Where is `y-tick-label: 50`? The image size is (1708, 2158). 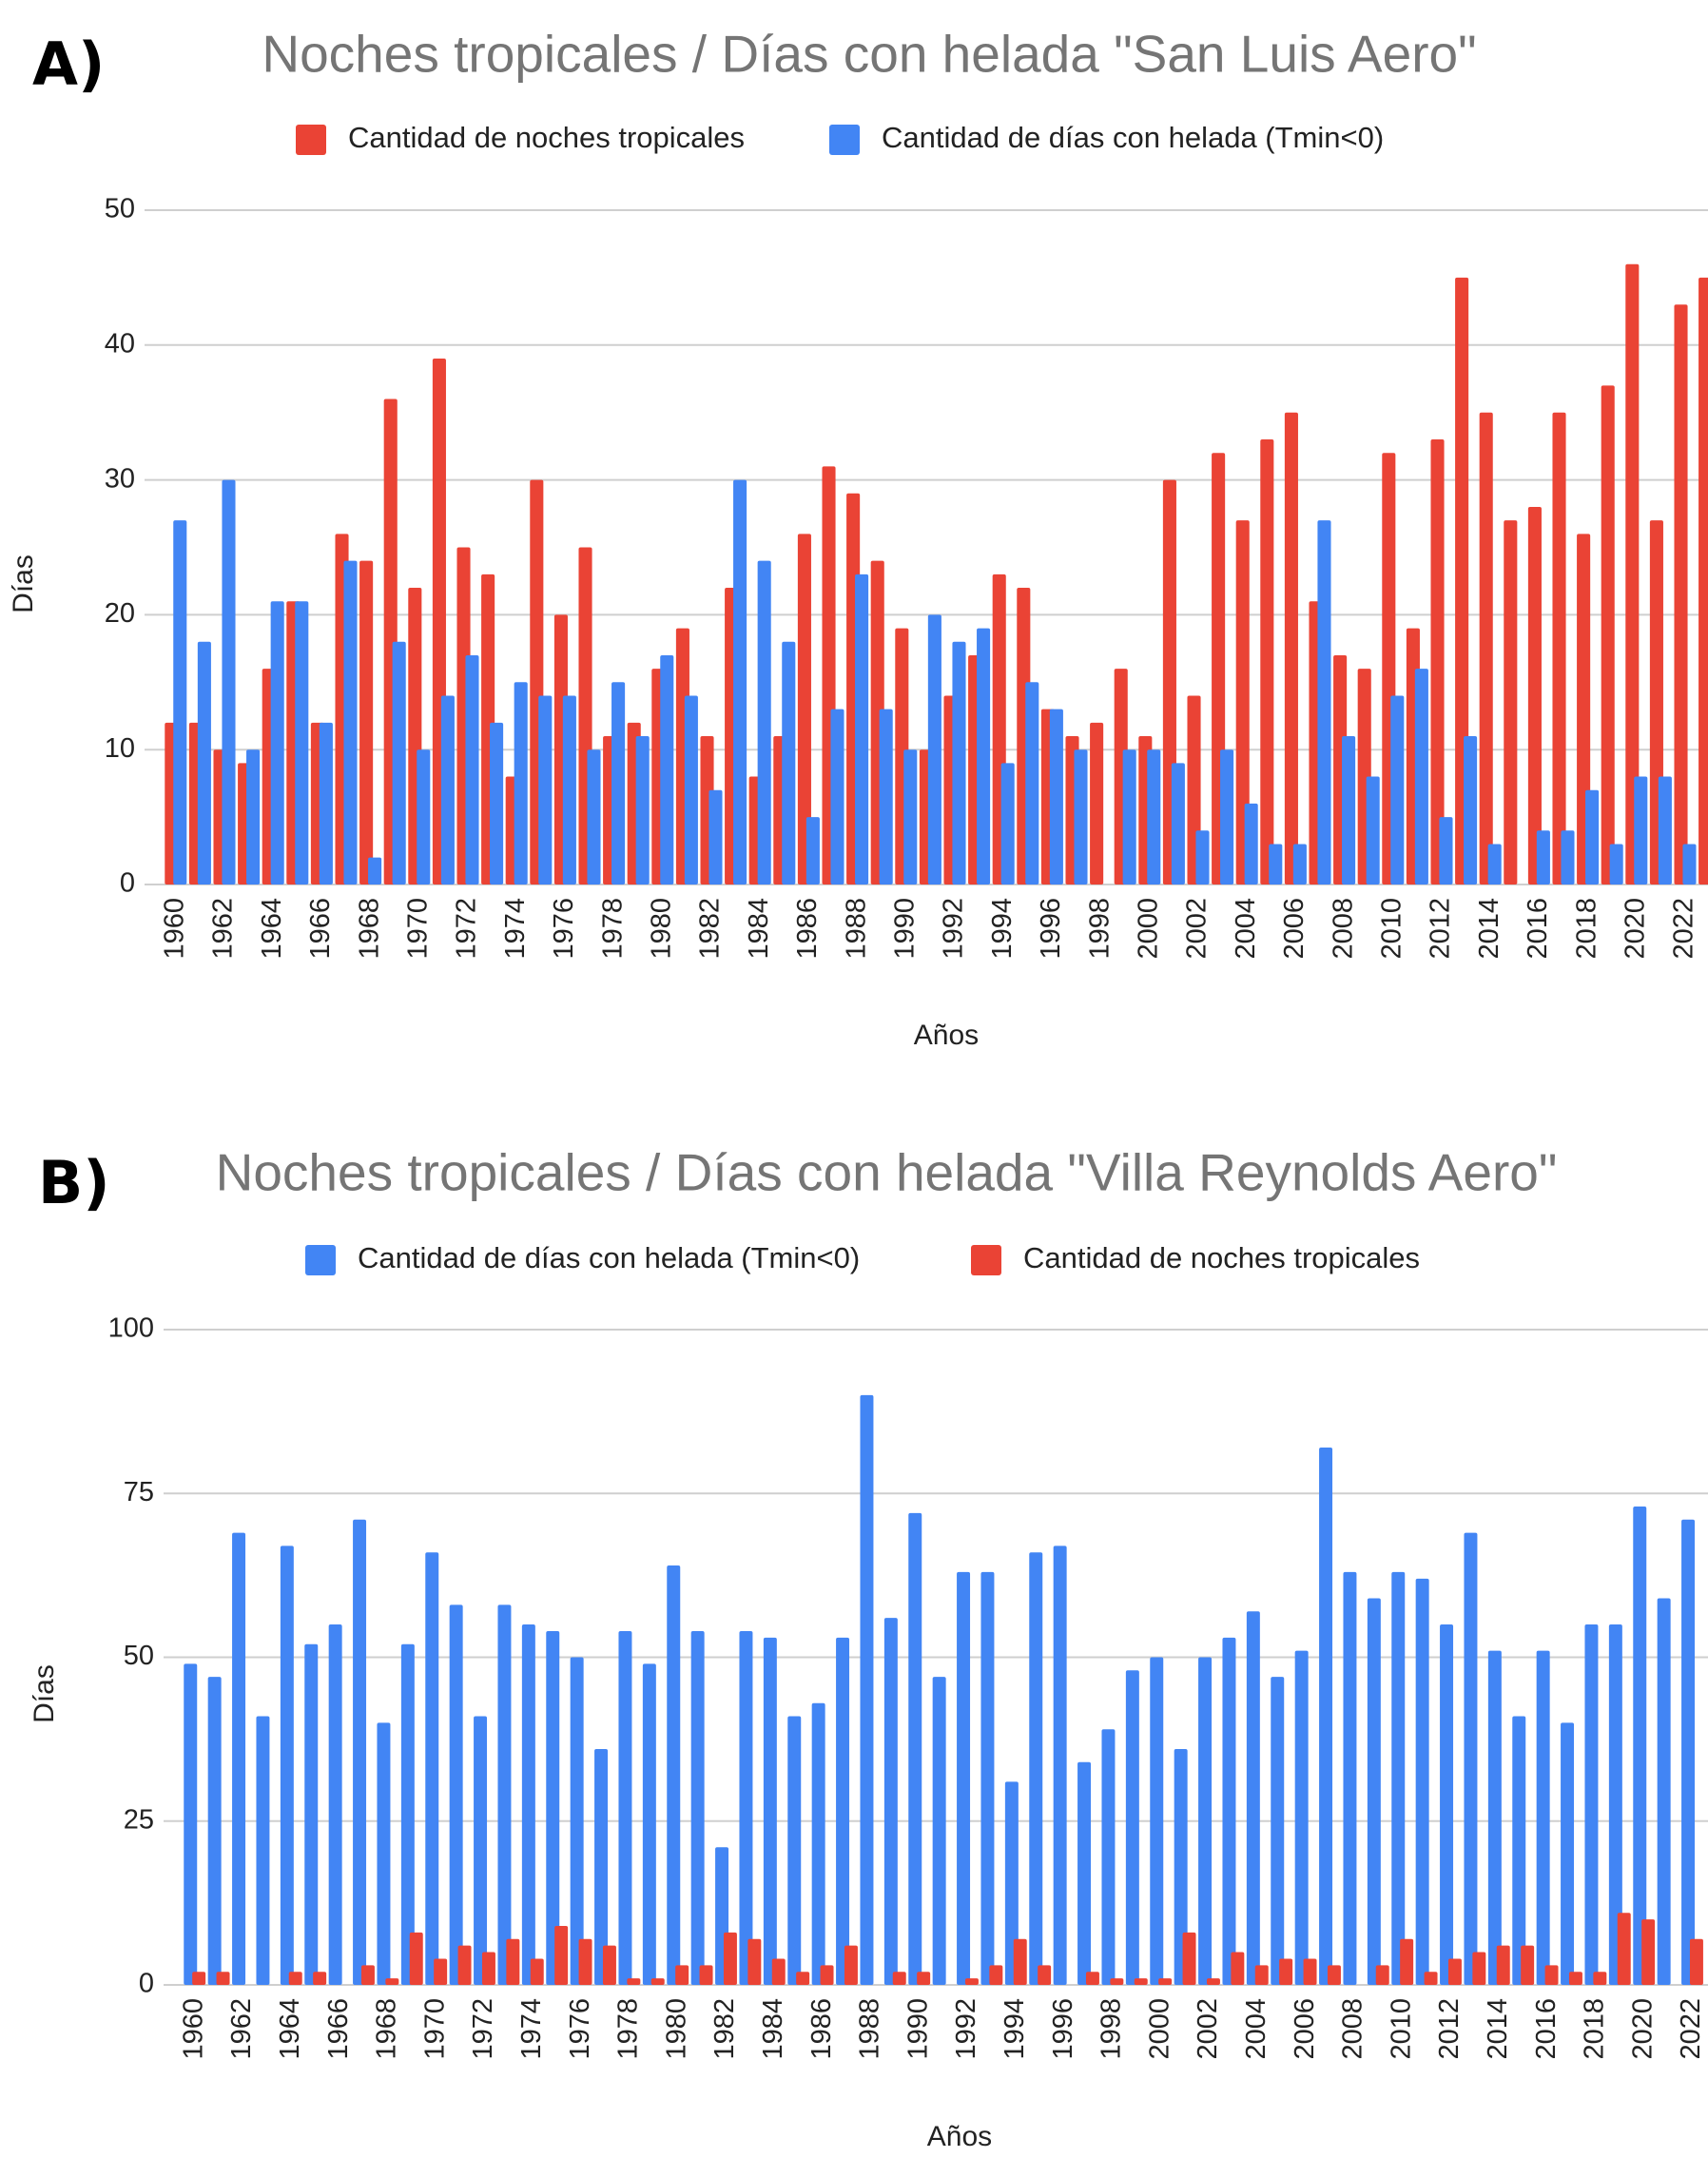 y-tick-label: 50 is located at coordinates (120, 209).